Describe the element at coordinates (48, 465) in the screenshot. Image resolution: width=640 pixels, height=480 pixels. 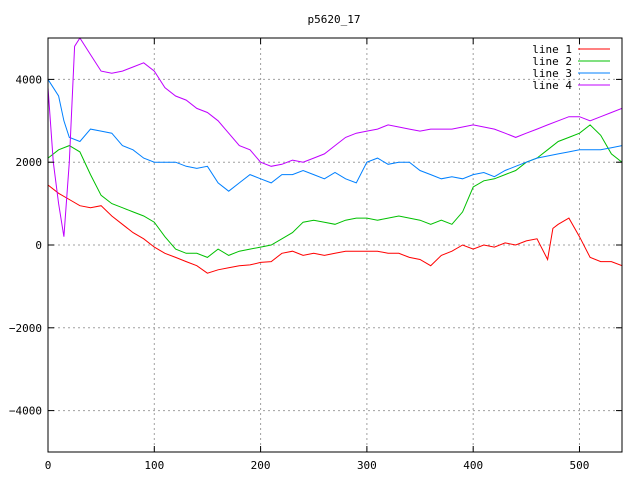
I see `x-tick-label: 0` at that location.